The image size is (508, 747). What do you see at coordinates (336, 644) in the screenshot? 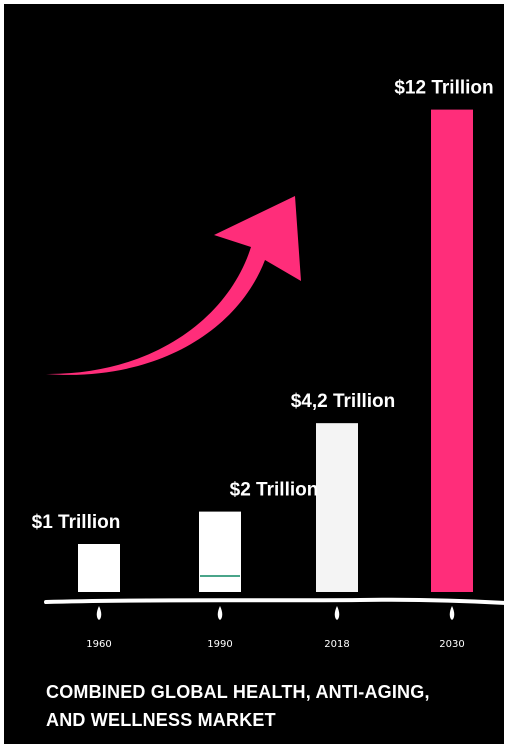
I see `x-tick-label-2018: 2018` at bounding box center [336, 644].